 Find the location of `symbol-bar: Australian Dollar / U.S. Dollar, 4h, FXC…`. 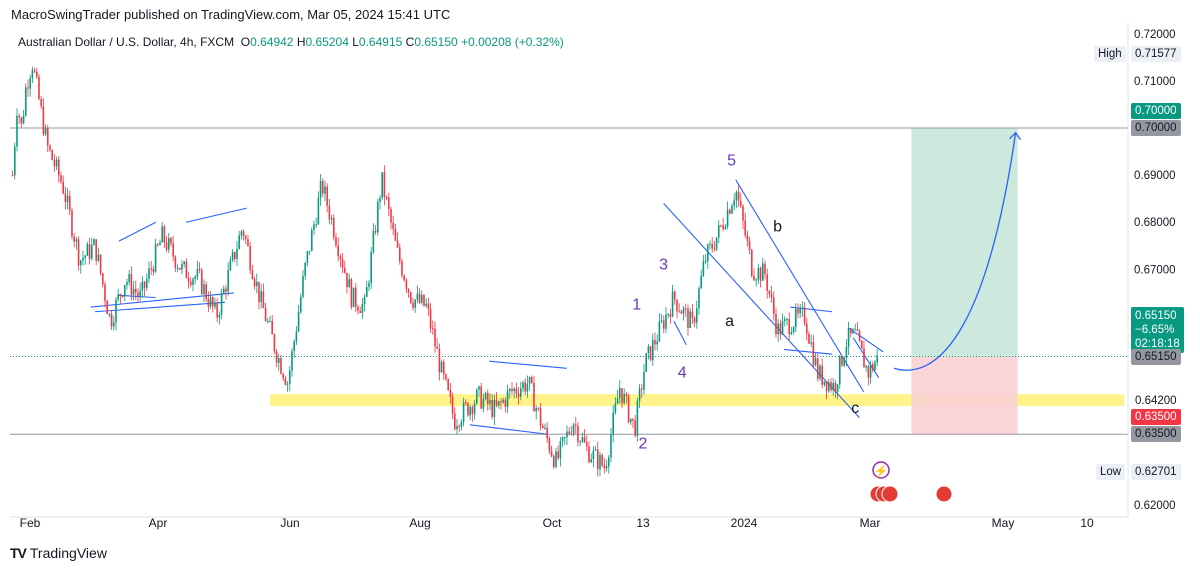

symbol-bar: Australian Dollar / U.S. Dollar, 4h, FXC… is located at coordinates (291, 42).